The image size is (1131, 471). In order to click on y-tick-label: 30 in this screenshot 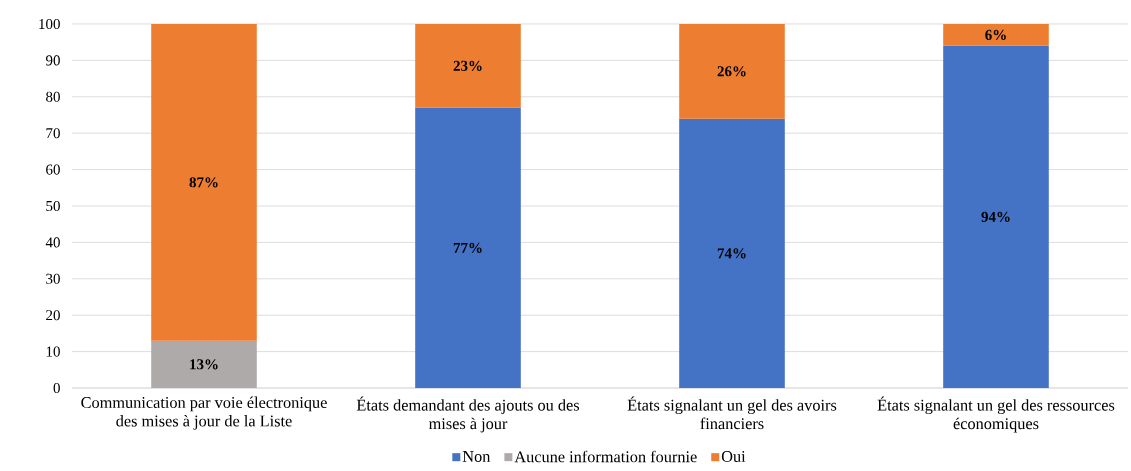, I will do `click(53, 278)`.